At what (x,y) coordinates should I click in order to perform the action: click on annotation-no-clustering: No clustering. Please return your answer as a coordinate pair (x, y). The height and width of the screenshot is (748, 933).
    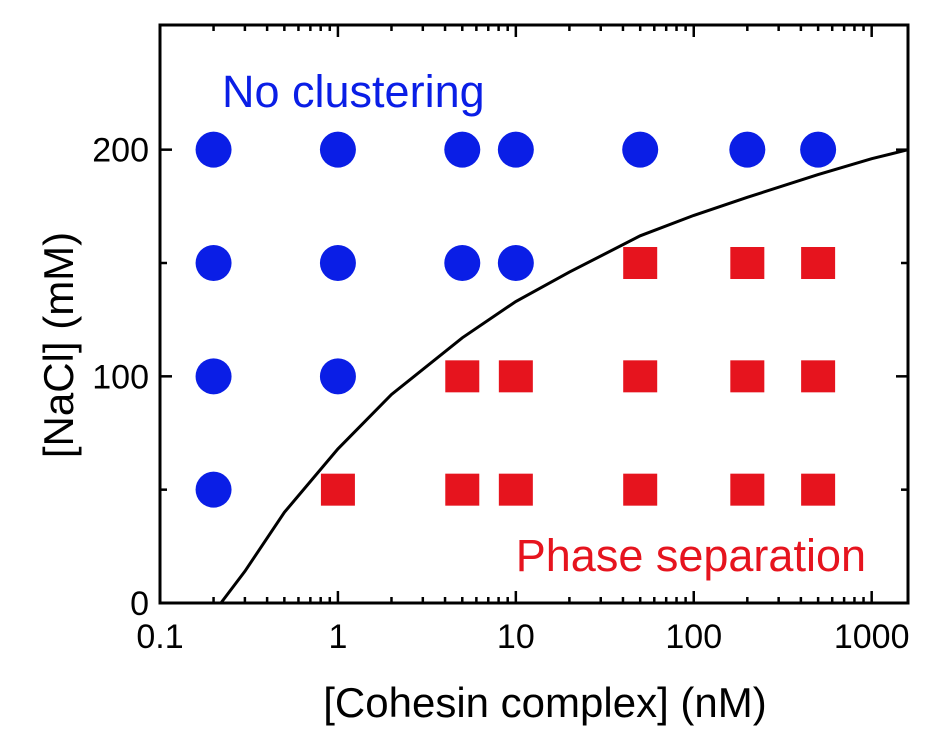
    Looking at the image, I should click on (353, 91).